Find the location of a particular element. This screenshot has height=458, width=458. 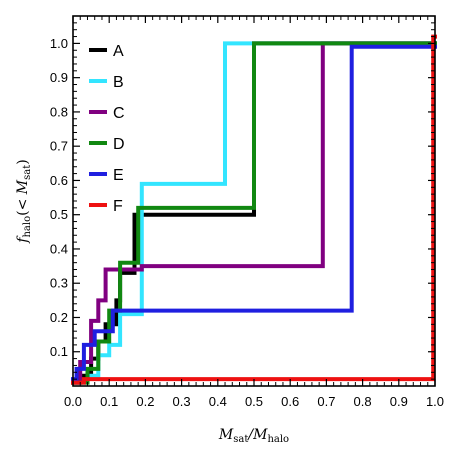

y-tick-label: 0.4 is located at coordinates (59, 248).